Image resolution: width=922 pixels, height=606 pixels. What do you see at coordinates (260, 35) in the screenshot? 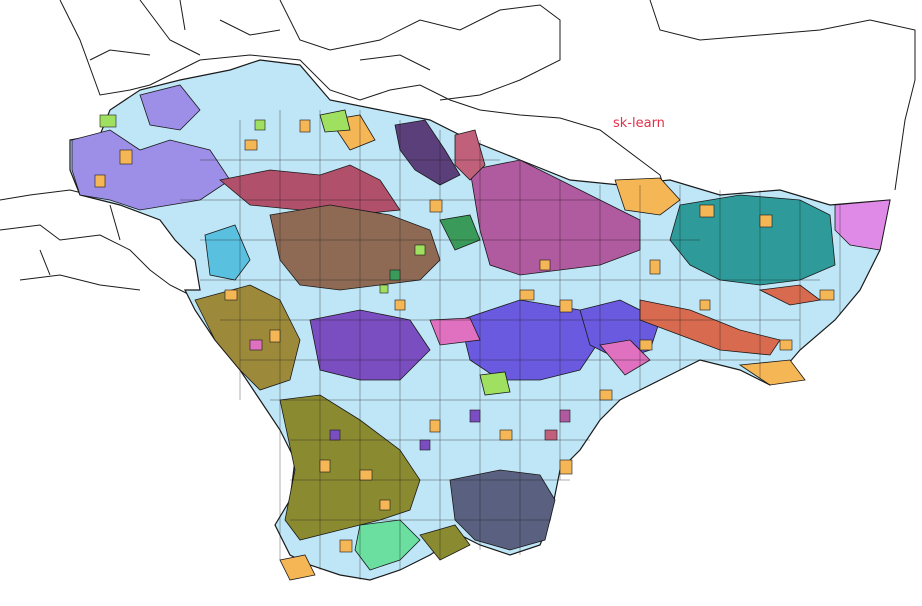
I see `north-hills` at bounding box center [260, 35].